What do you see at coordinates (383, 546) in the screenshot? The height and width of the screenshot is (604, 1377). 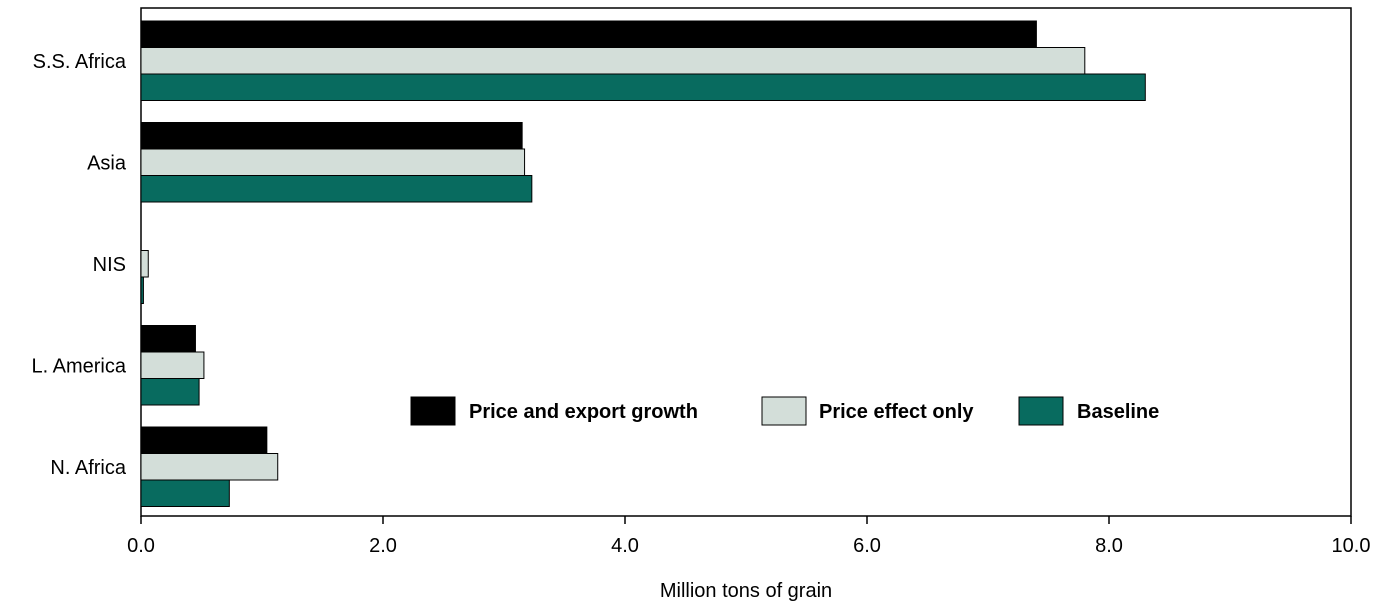 I see `x-tick-label: 2.0` at bounding box center [383, 546].